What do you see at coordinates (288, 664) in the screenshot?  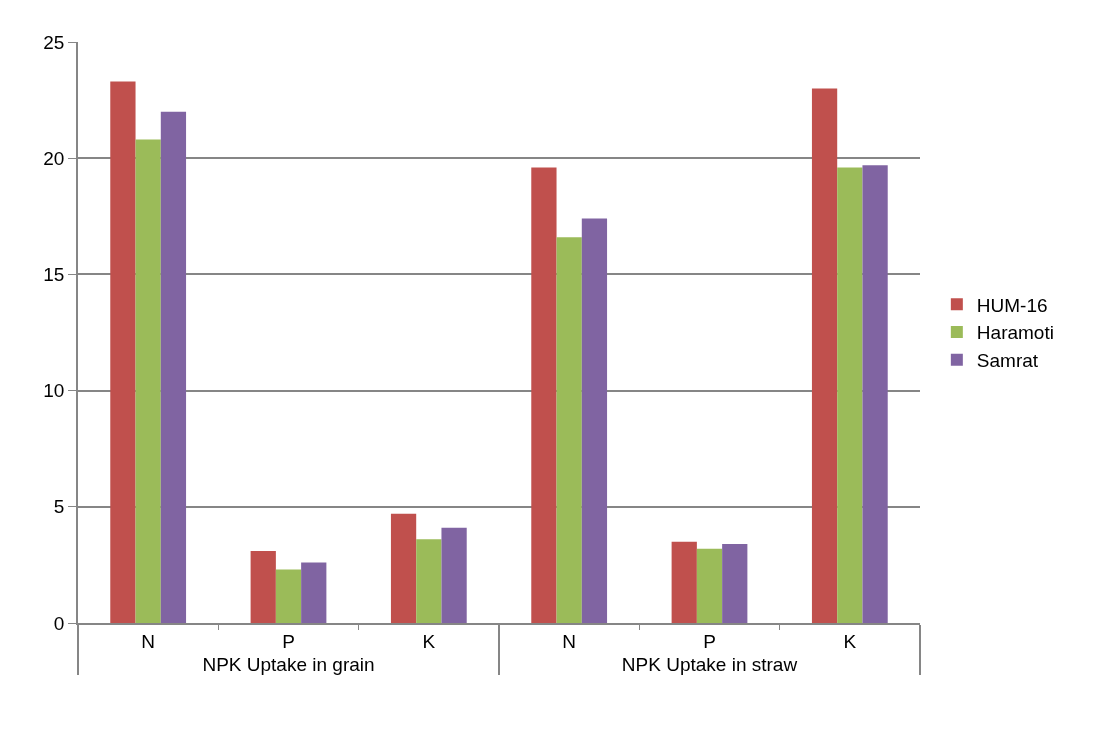 I see `text: NPK Uptake in grain` at bounding box center [288, 664].